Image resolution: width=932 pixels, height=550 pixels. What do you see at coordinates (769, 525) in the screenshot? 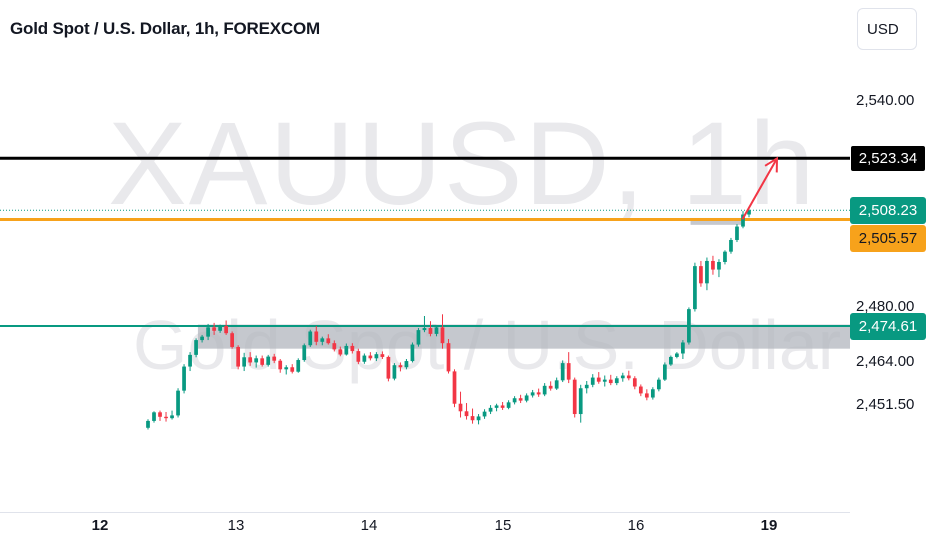
I see `x-tick-label: 19` at bounding box center [769, 525].